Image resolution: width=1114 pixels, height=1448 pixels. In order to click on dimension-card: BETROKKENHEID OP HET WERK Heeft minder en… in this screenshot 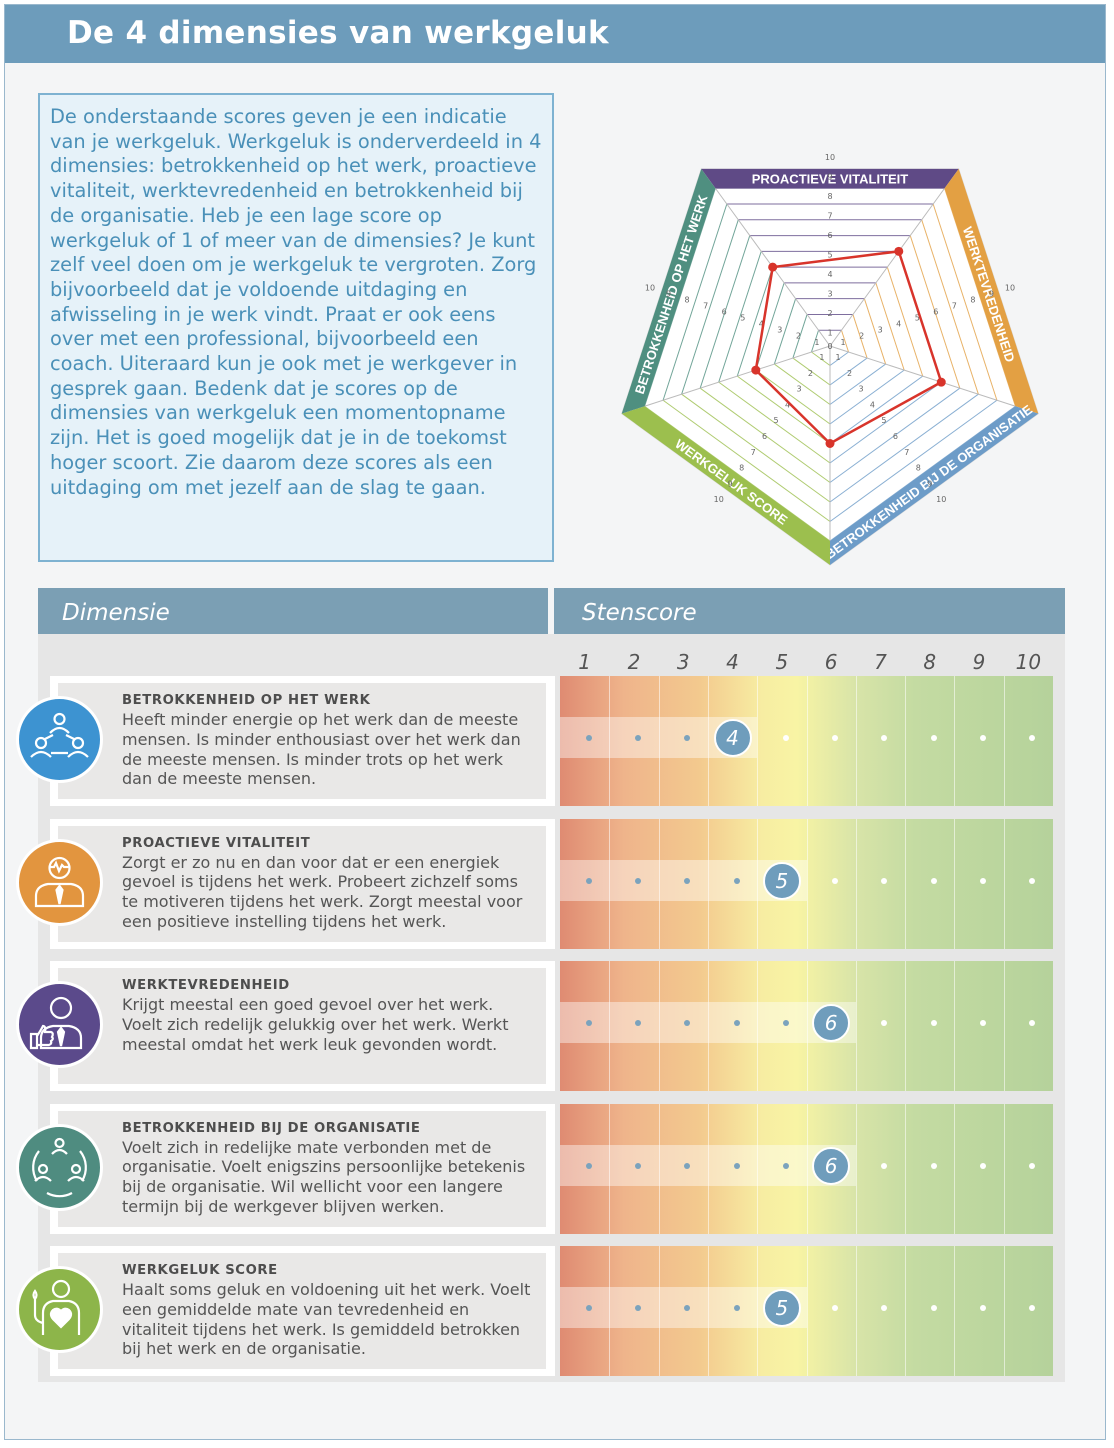, I will do `click(302, 741)`.